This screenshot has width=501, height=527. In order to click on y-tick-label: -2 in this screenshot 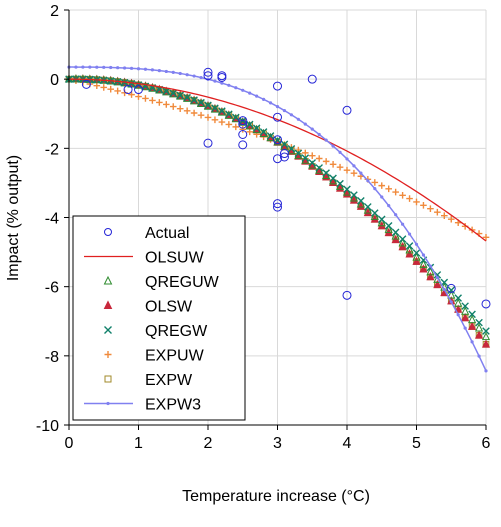, I will do `click(52, 149)`.